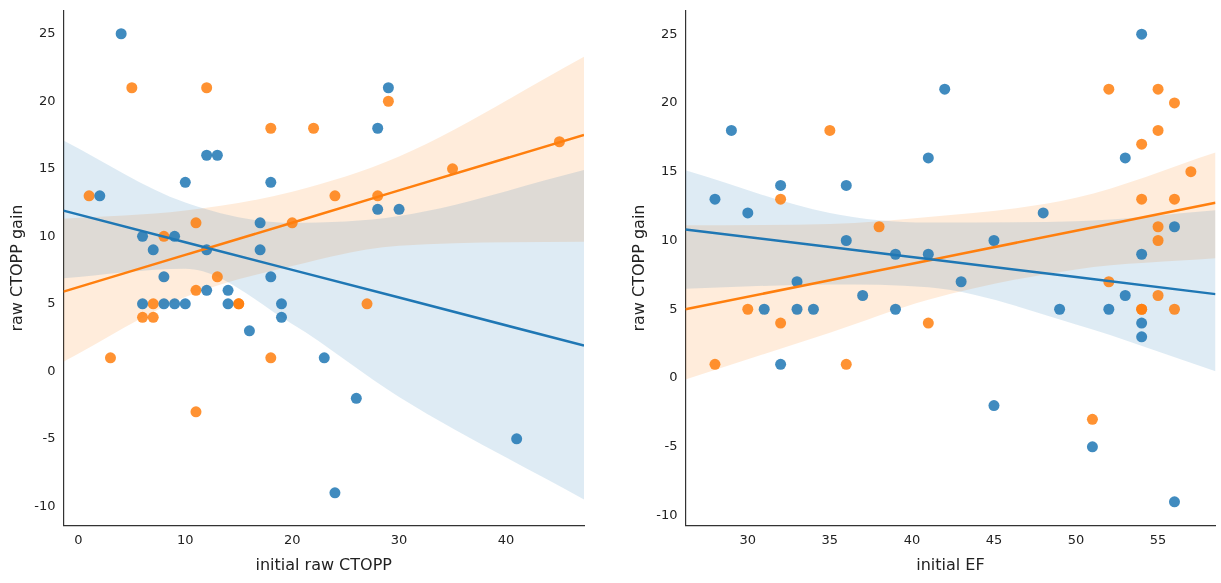  Describe the element at coordinates (1076, 540) in the screenshot. I see `x-tick-label: 50` at that location.